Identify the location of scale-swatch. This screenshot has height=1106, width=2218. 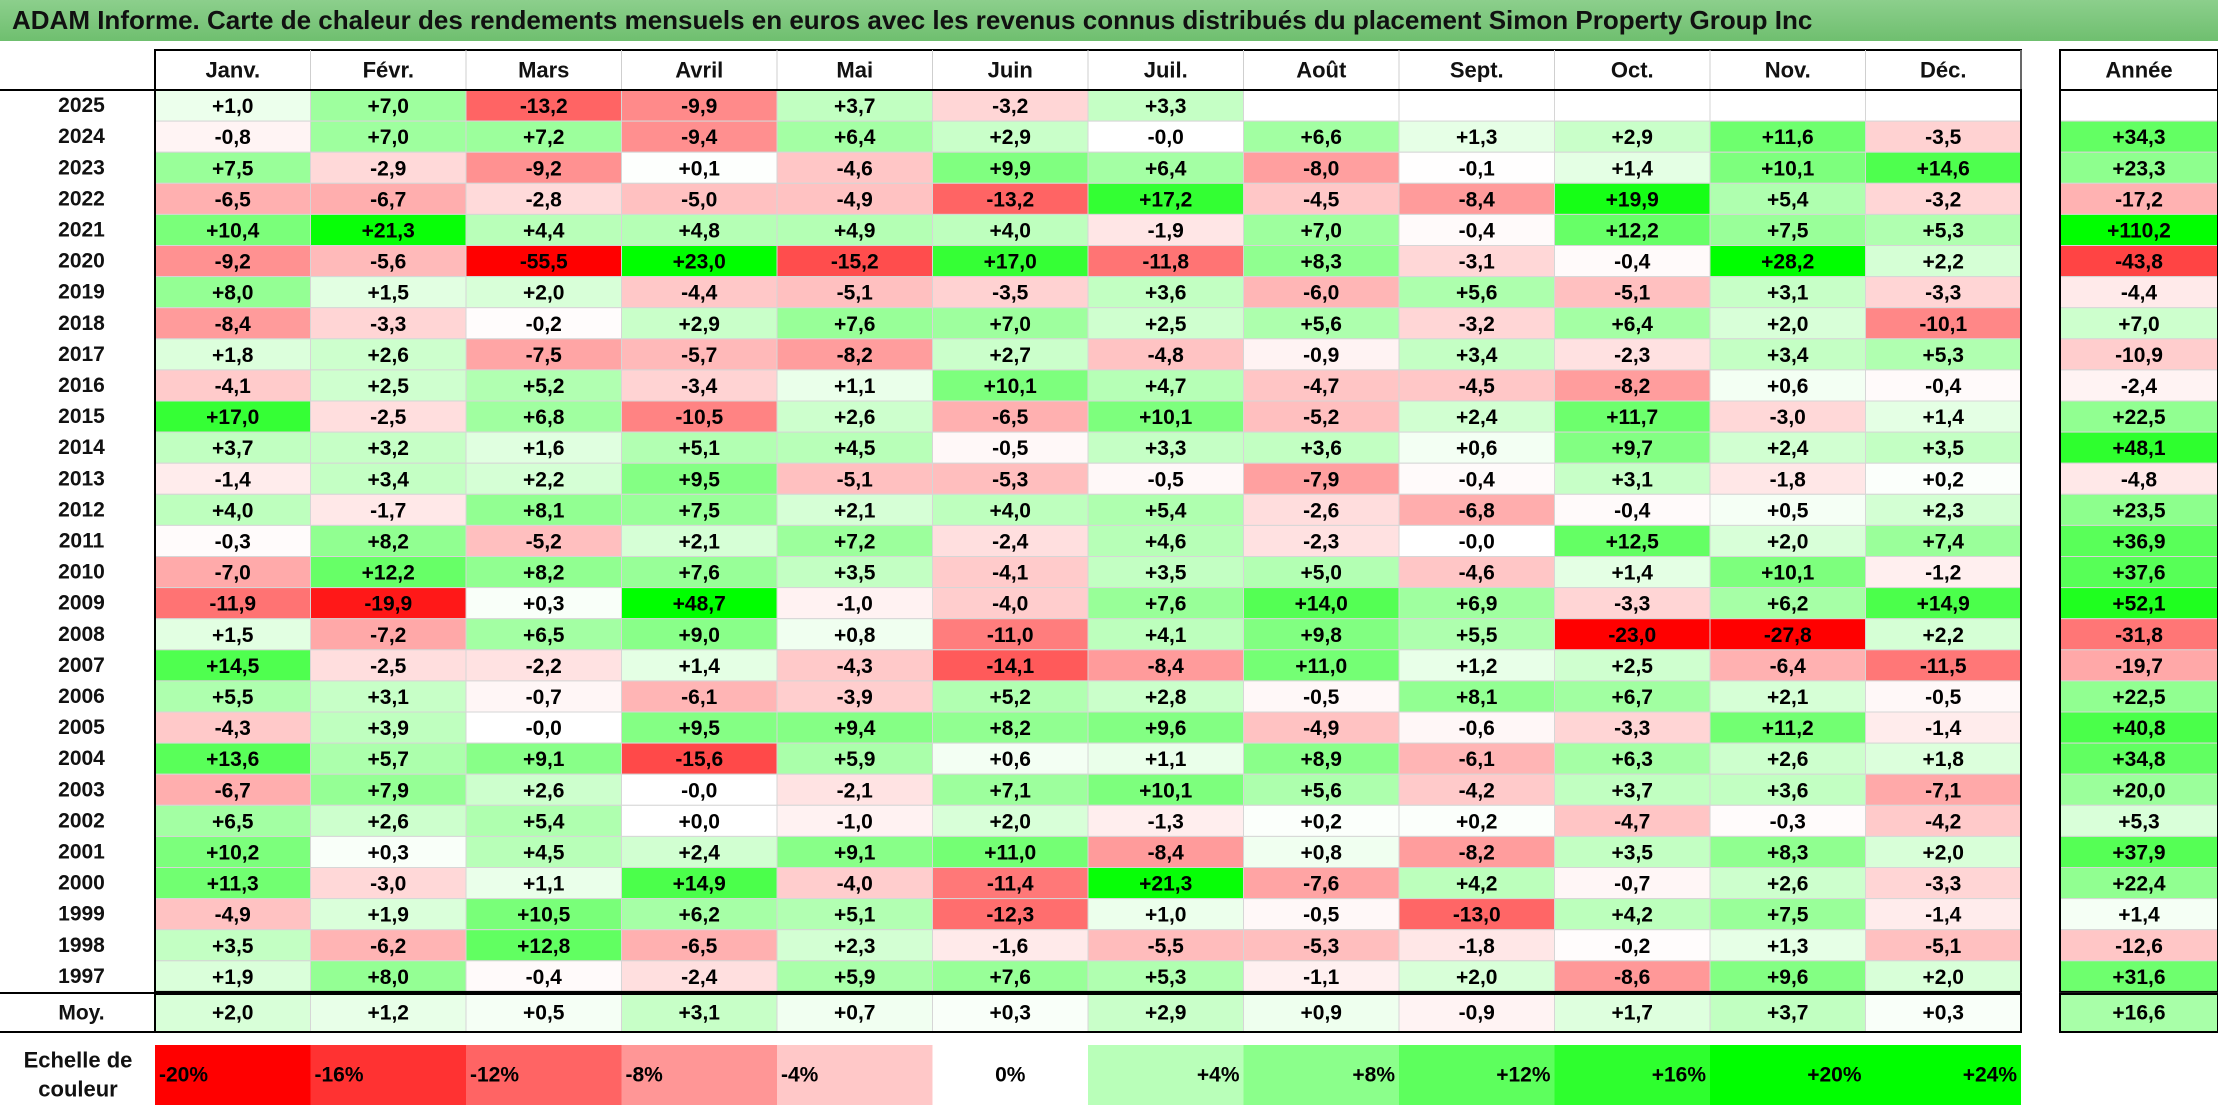
(1321, 1075).